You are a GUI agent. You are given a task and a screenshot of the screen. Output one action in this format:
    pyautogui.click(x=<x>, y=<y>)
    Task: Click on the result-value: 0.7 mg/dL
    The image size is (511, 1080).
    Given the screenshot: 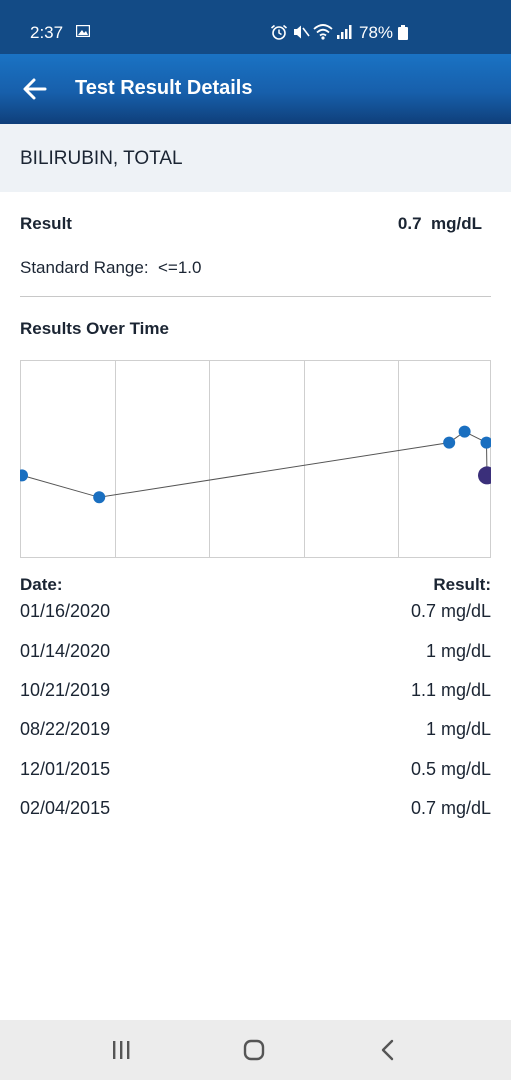 What is the action you would take?
    pyautogui.click(x=439, y=223)
    